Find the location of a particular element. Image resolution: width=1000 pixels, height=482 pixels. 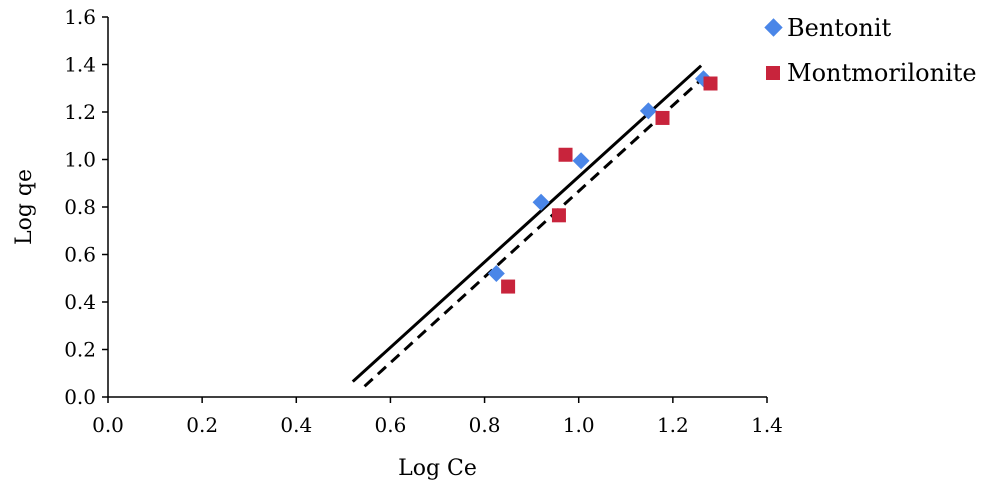

y-tick-label: 0.4 is located at coordinates (80, 302).